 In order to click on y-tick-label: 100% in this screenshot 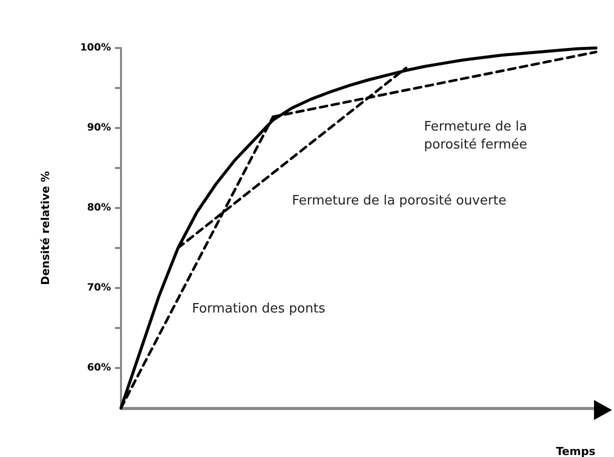, I will do `click(95, 48)`.